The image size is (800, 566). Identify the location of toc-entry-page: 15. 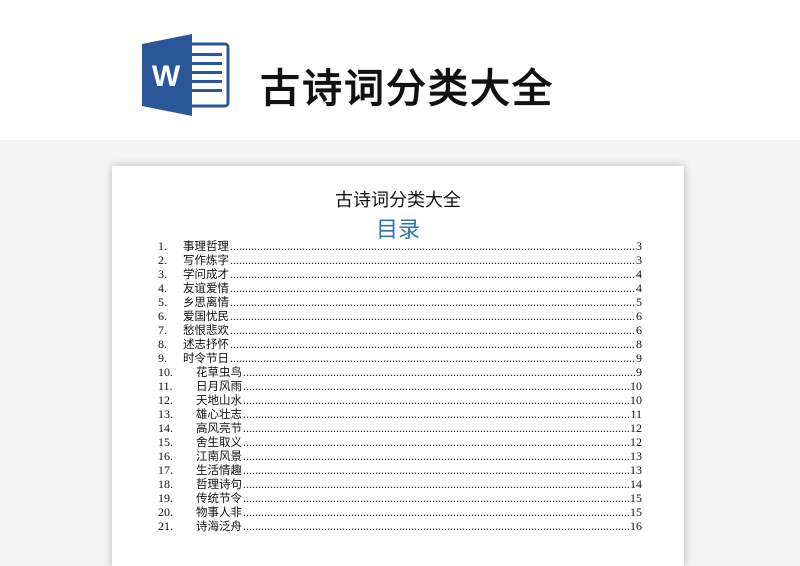
(636, 512).